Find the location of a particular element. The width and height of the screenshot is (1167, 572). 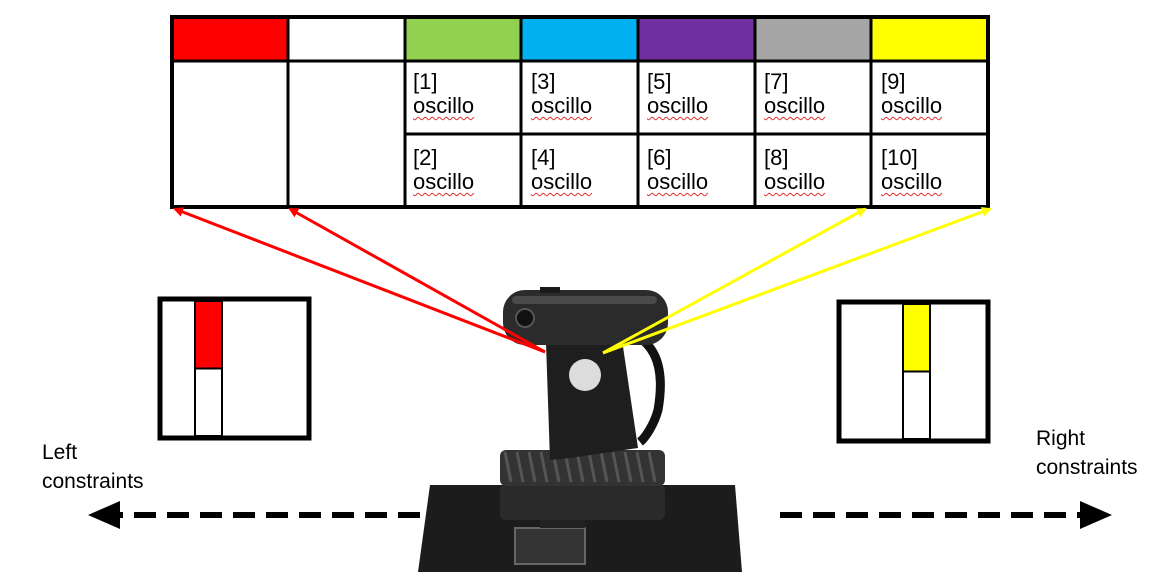

right-indicator-box is located at coordinates (913, 371).